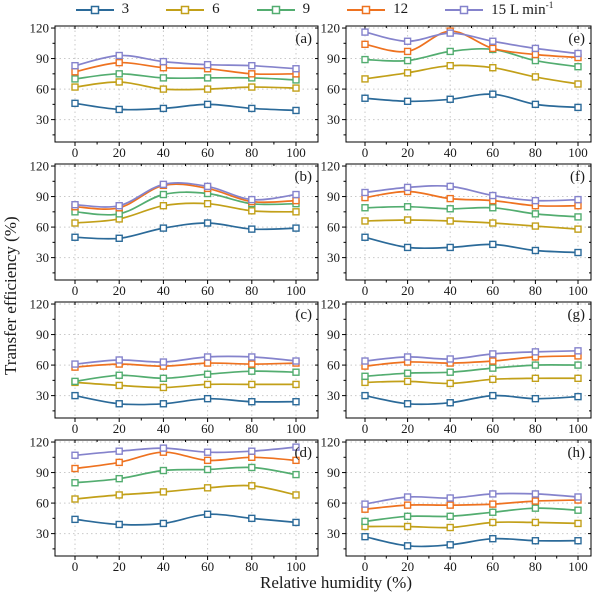  I want to click on legend-label: 9, so click(306, 9).